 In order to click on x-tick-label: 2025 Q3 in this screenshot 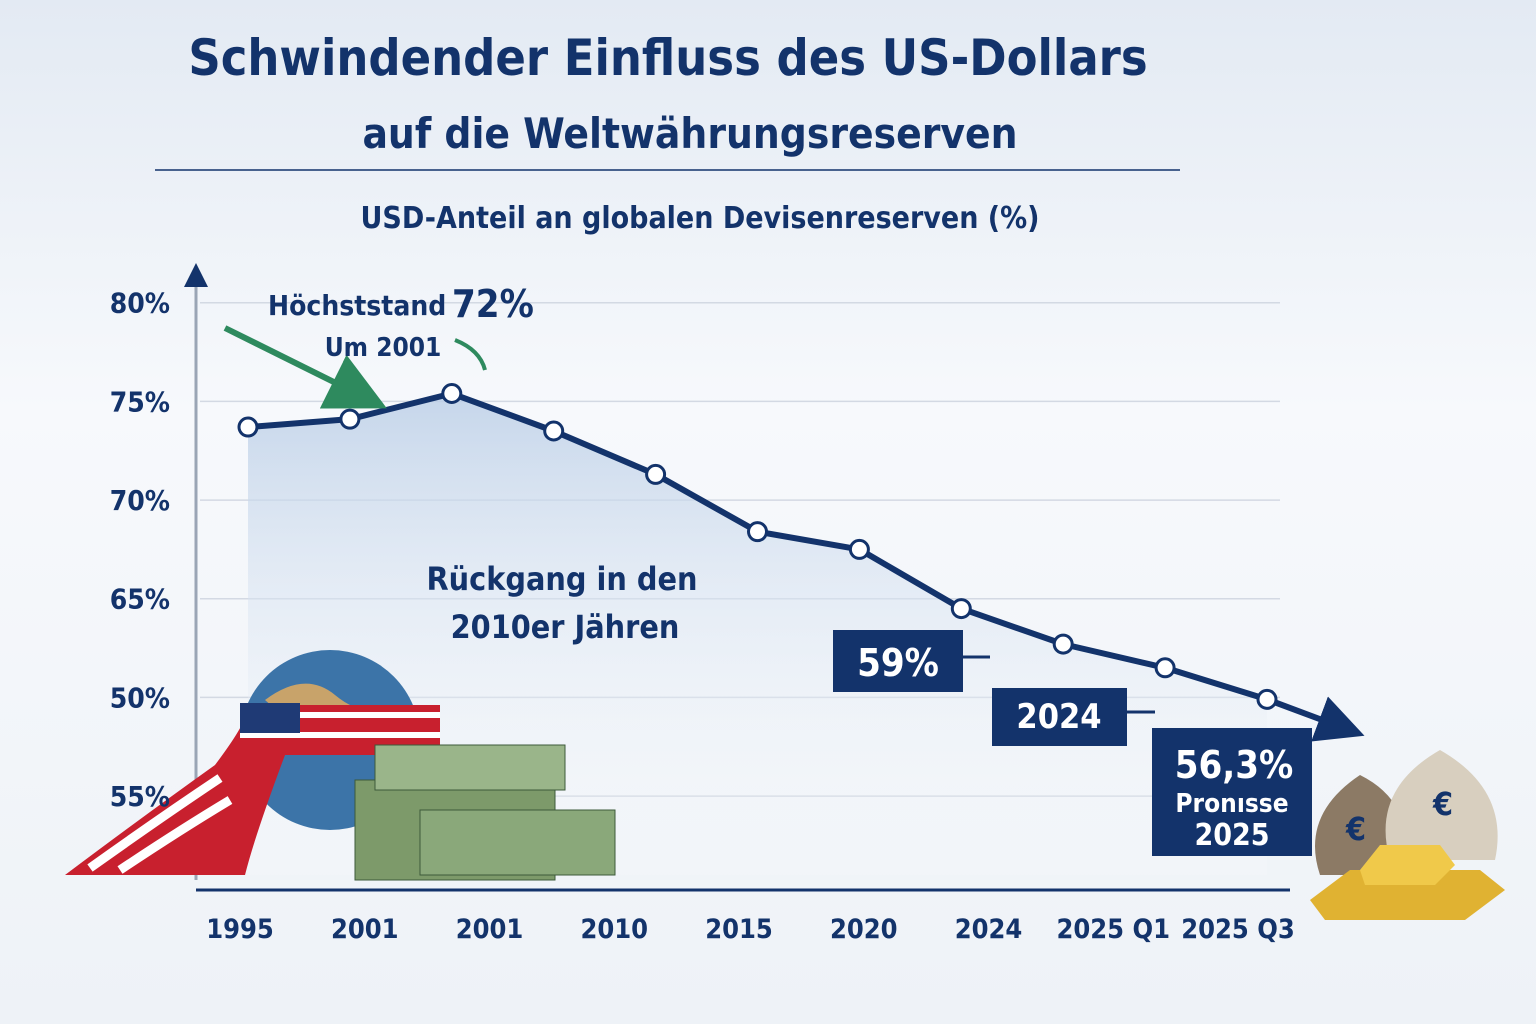, I will do `click(1238, 929)`.